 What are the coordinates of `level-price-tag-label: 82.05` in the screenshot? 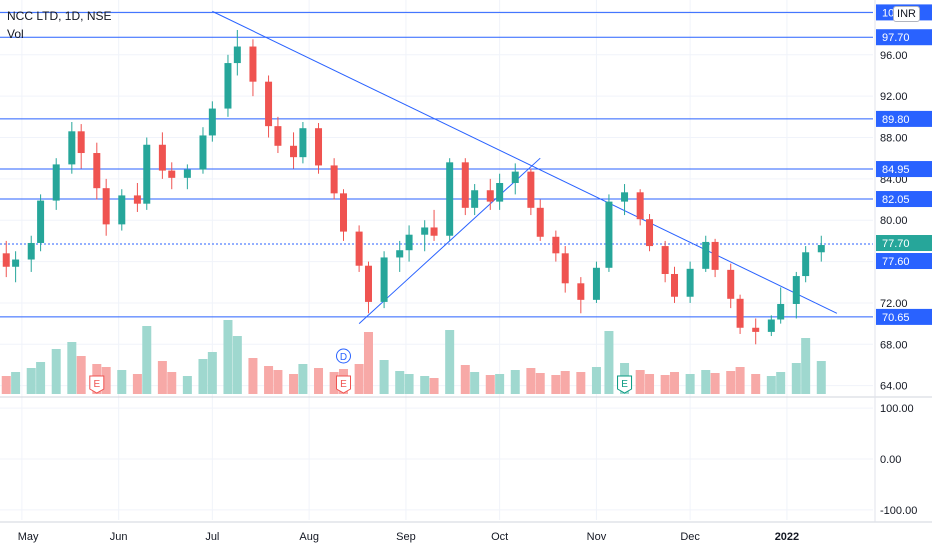 It's located at (896, 200).